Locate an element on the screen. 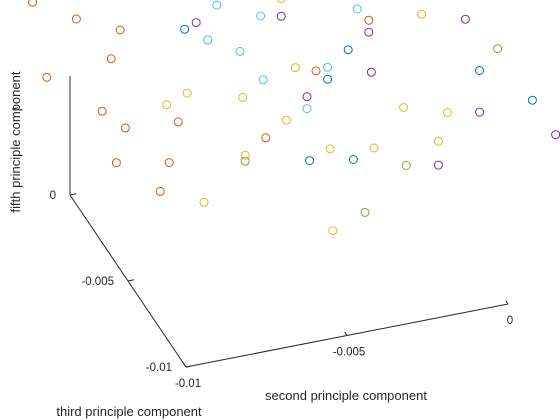  y-tick-label: 0 is located at coordinates (53, 196).